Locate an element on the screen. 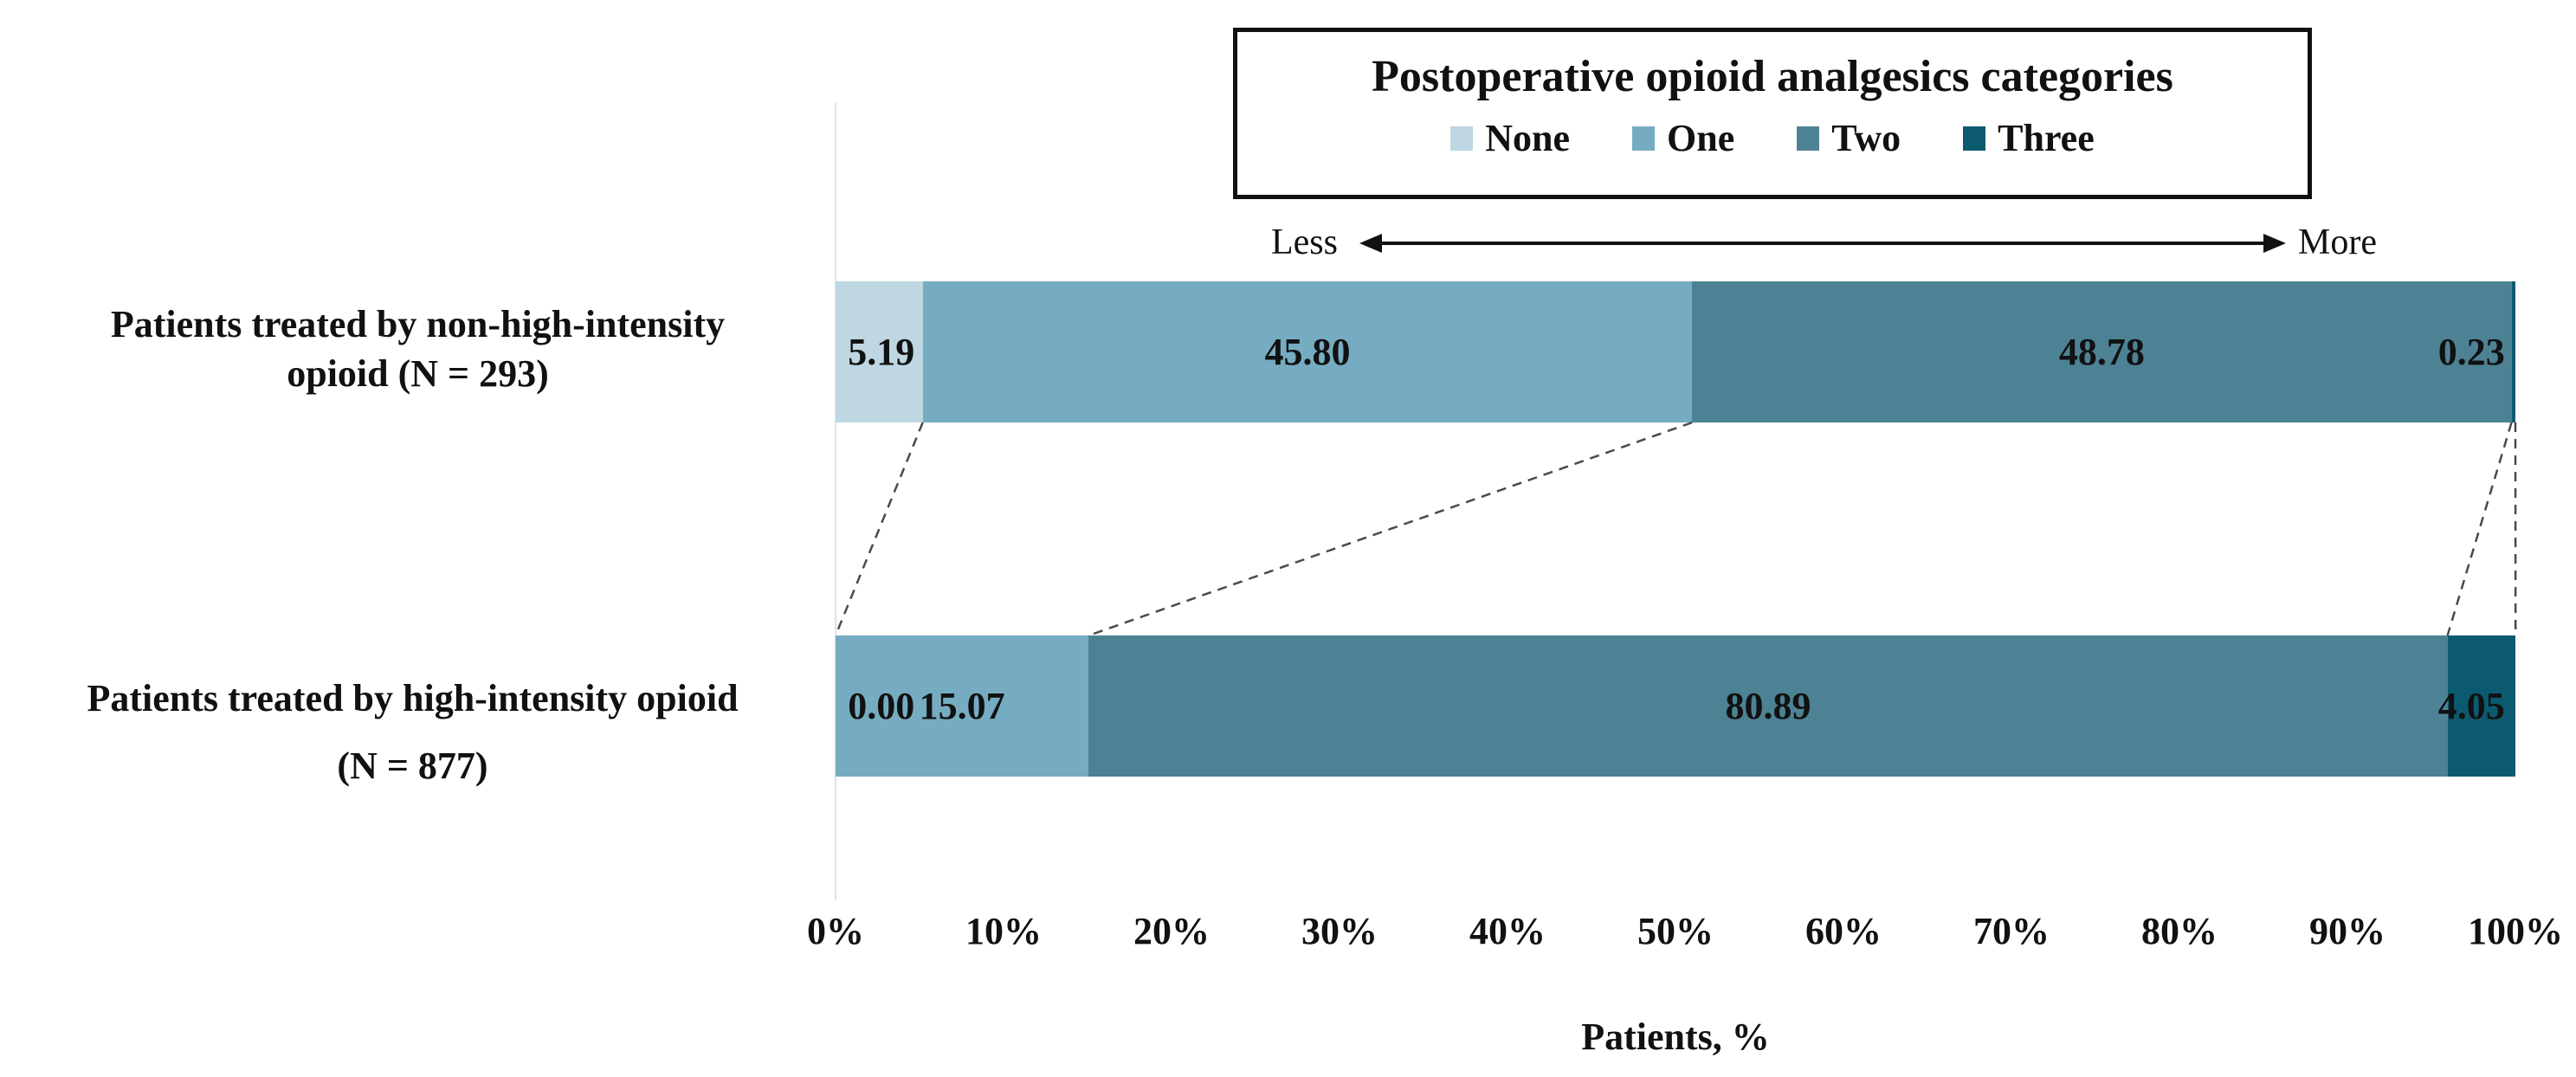  value-label-two: 48.78 is located at coordinates (2101, 352).